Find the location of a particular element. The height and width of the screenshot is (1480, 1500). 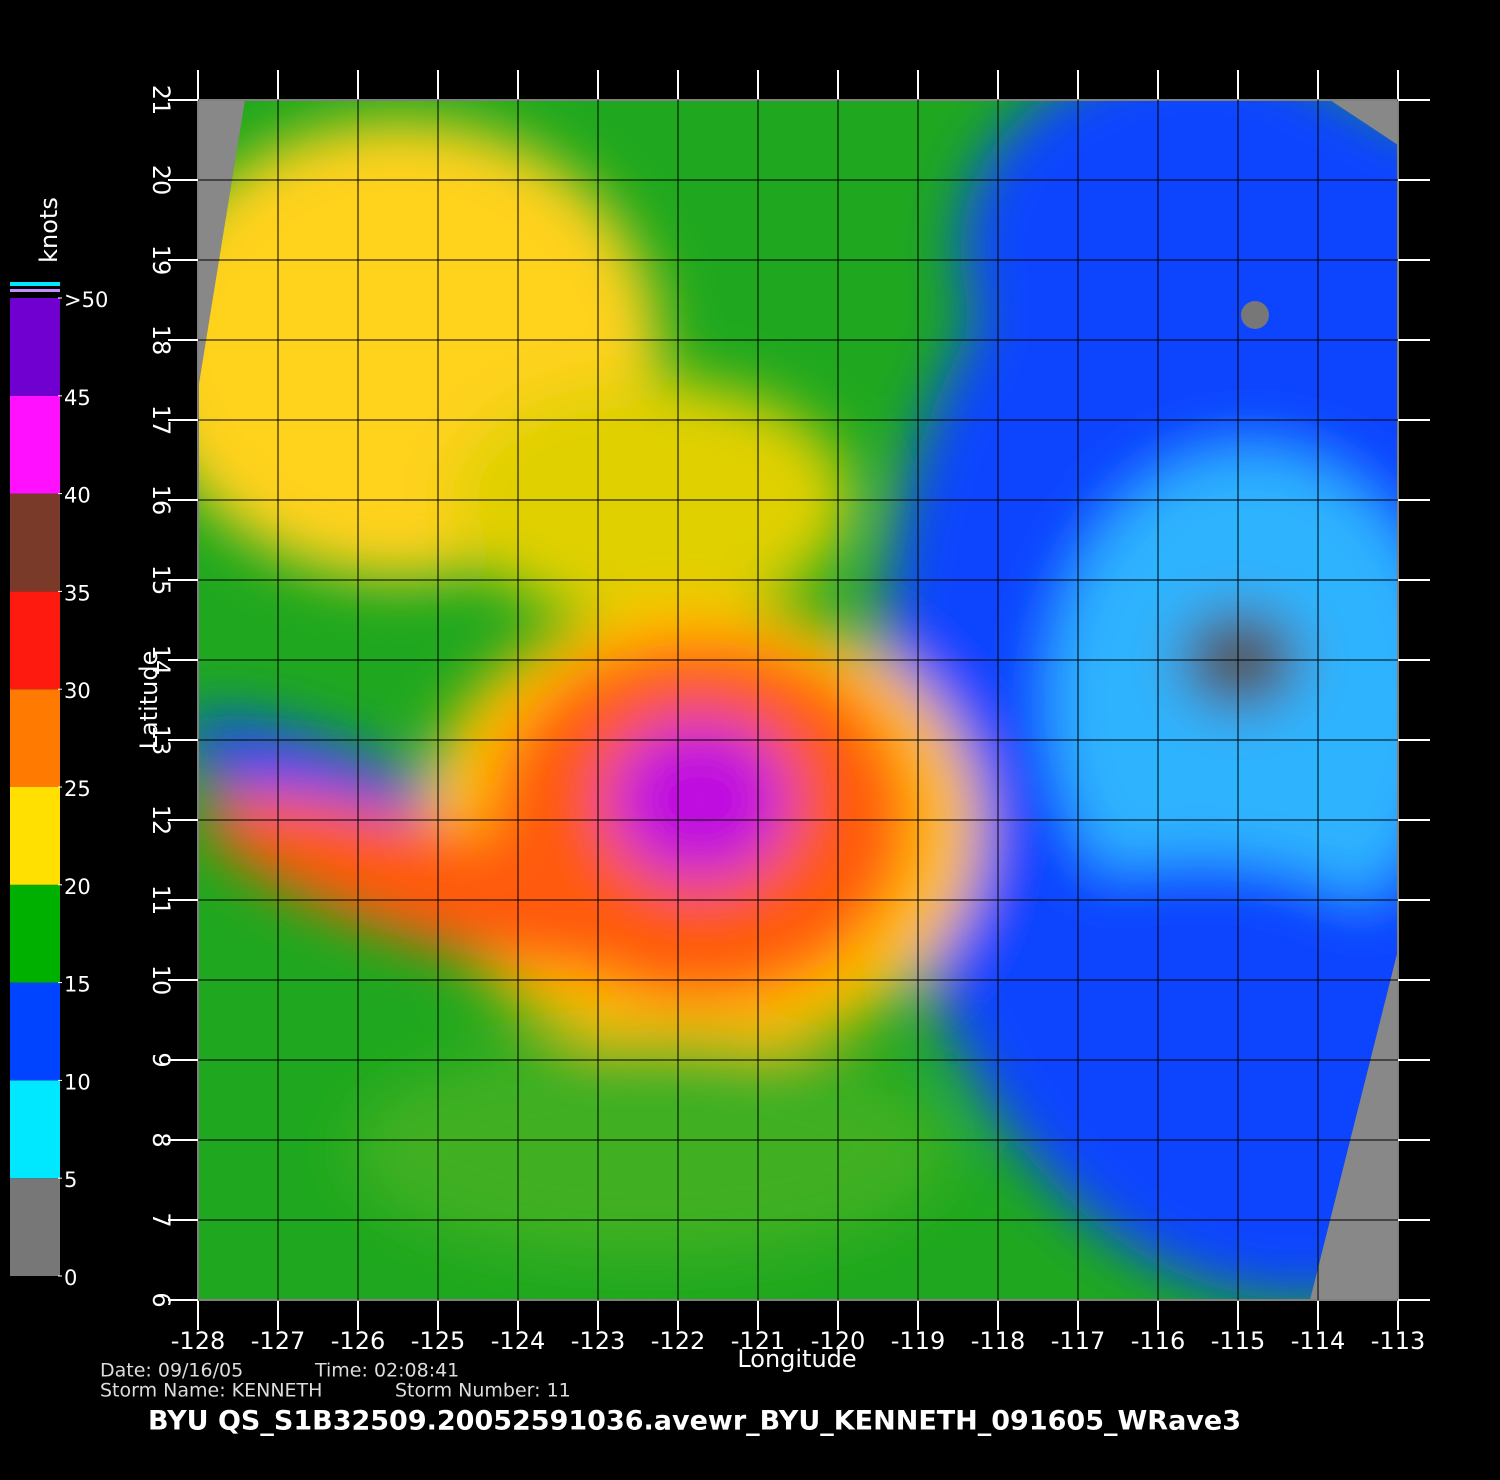

y-tick-label: 8 is located at coordinates (161, 1139).